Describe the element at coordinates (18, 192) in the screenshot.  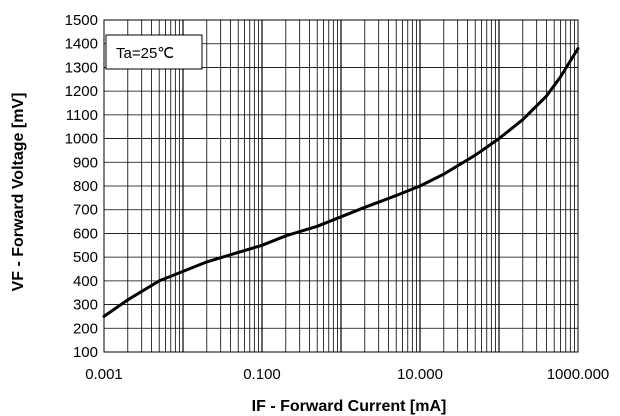
I see `y-axis-title: VF - Forward Voltage [mV]` at that location.